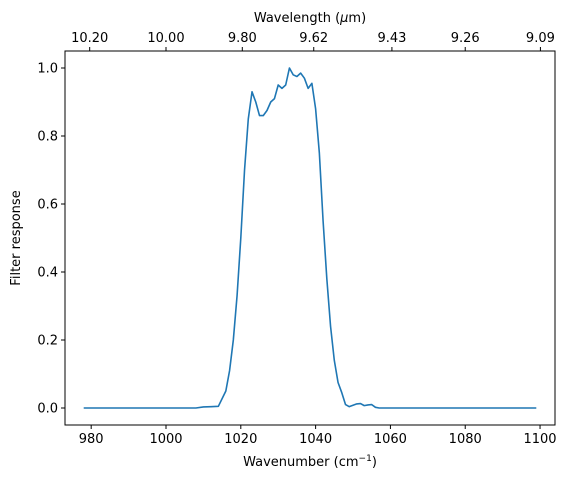 The width and height of the screenshot is (570, 480). What do you see at coordinates (240, 439) in the screenshot?
I see `x-tick-label: 1020` at bounding box center [240, 439].